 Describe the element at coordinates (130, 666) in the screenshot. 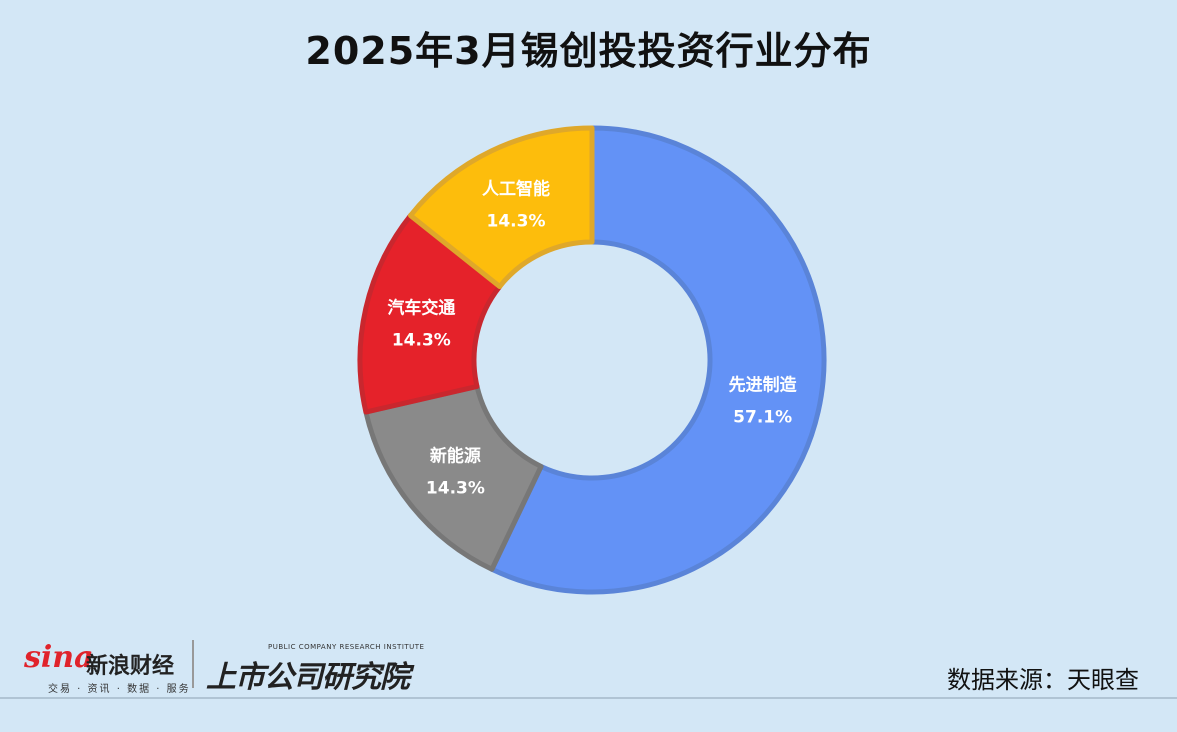

I see `sina-finance-name: 新浪财经` at that location.